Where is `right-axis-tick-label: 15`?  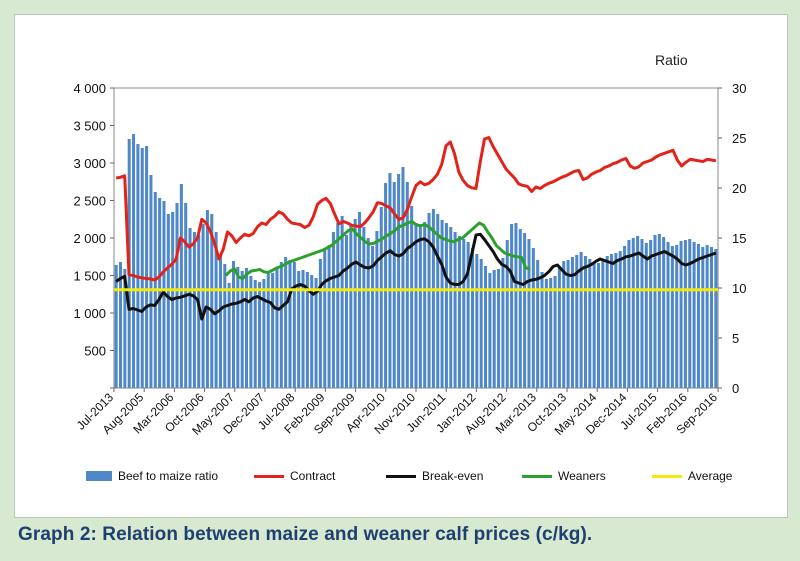
right-axis-tick-label: 15 is located at coordinates (739, 238).